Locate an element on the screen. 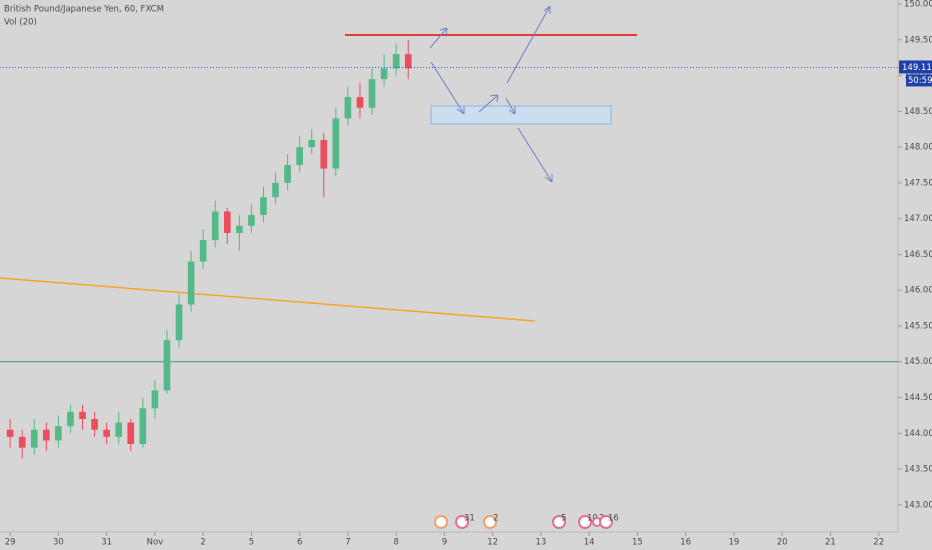  y-tick-label: 148.000 is located at coordinates (918, 148).